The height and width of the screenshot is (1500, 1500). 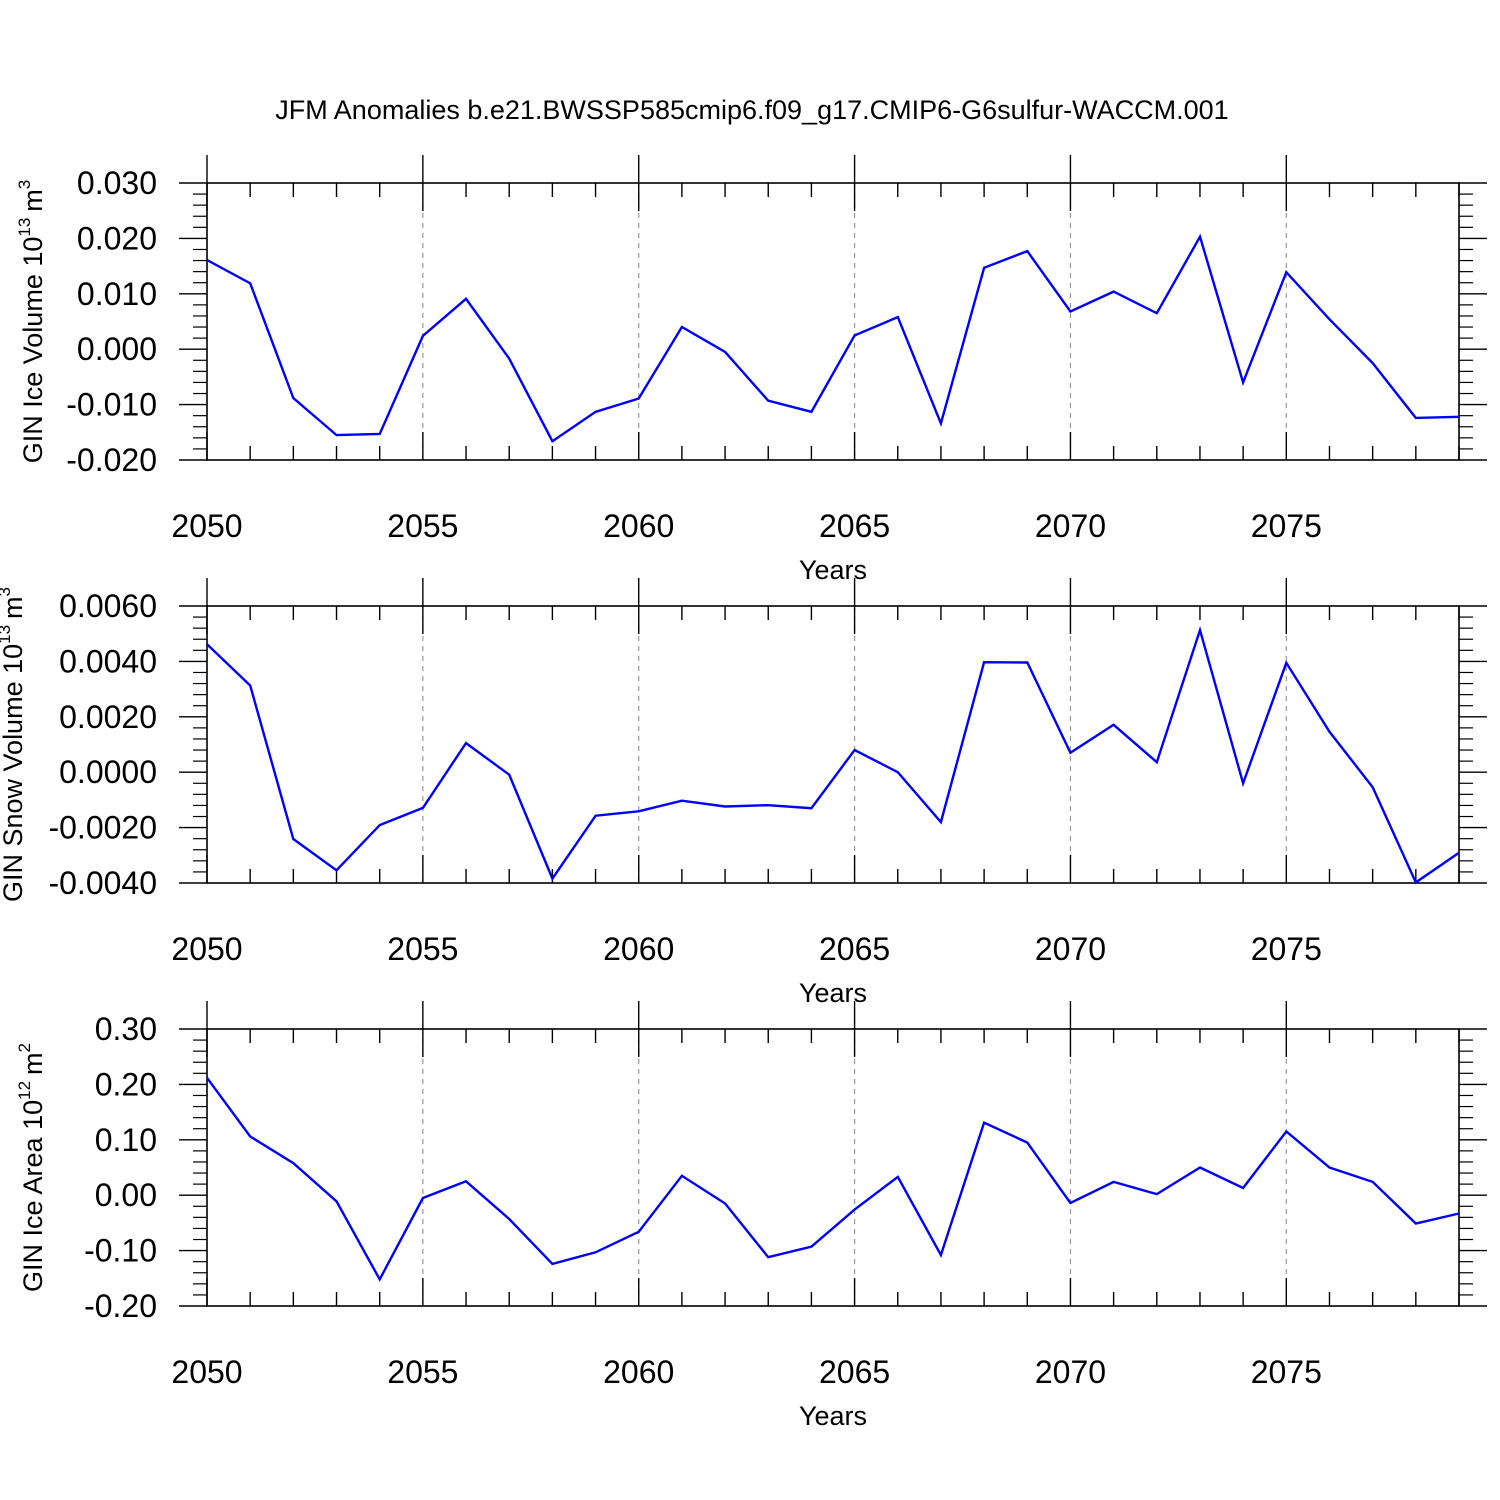 What do you see at coordinates (33, 1196) in the screenshot?
I see `y-axis-label-text: GIN Ice Area 10` at bounding box center [33, 1196].